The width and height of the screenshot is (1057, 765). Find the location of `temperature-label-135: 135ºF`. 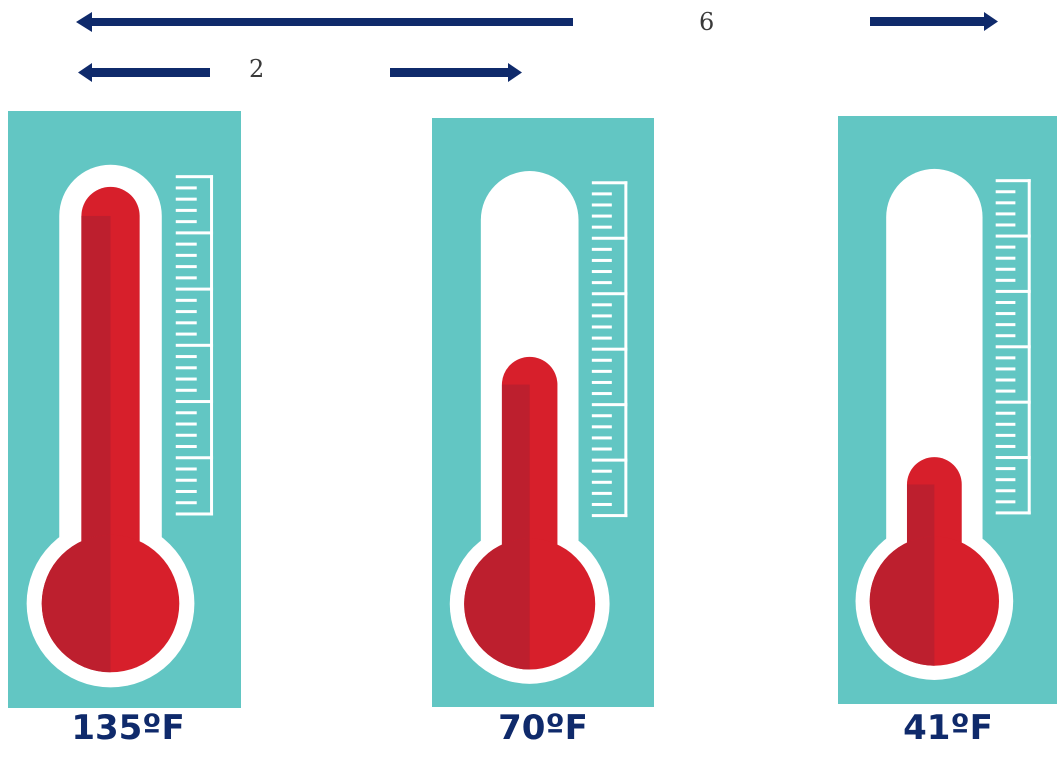

temperature-label-135: 135ºF is located at coordinates (128, 728).